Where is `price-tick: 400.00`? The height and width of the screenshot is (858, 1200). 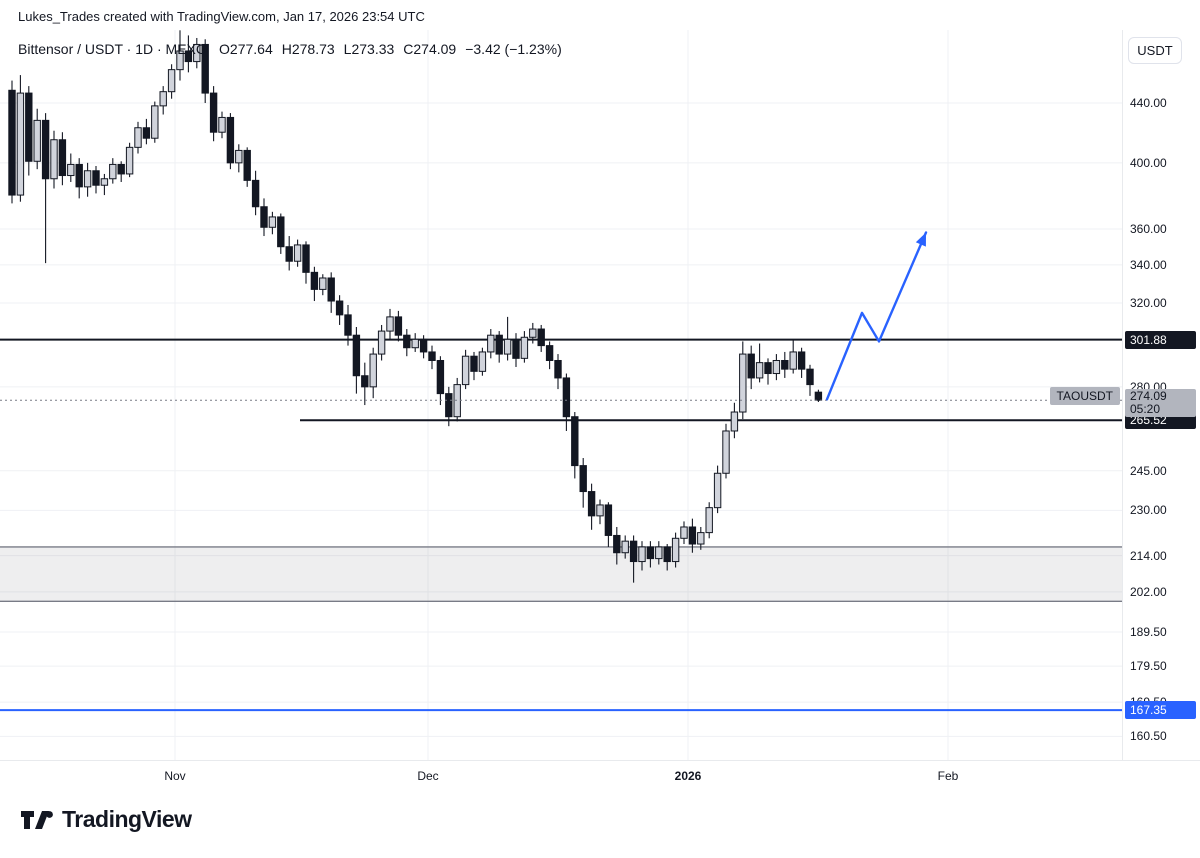 price-tick: 400.00 is located at coordinates (1148, 162).